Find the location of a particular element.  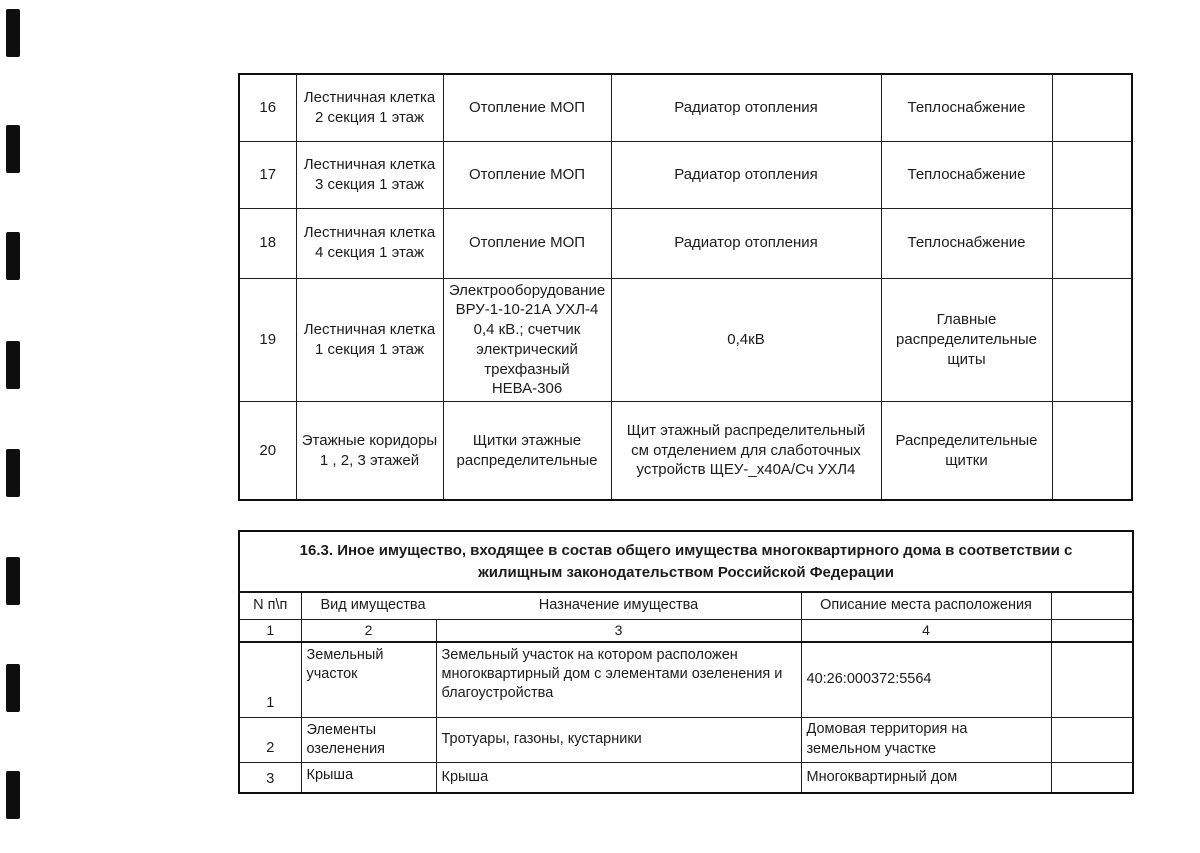

column-number-row: 1 2 3 4 is located at coordinates (686, 631).